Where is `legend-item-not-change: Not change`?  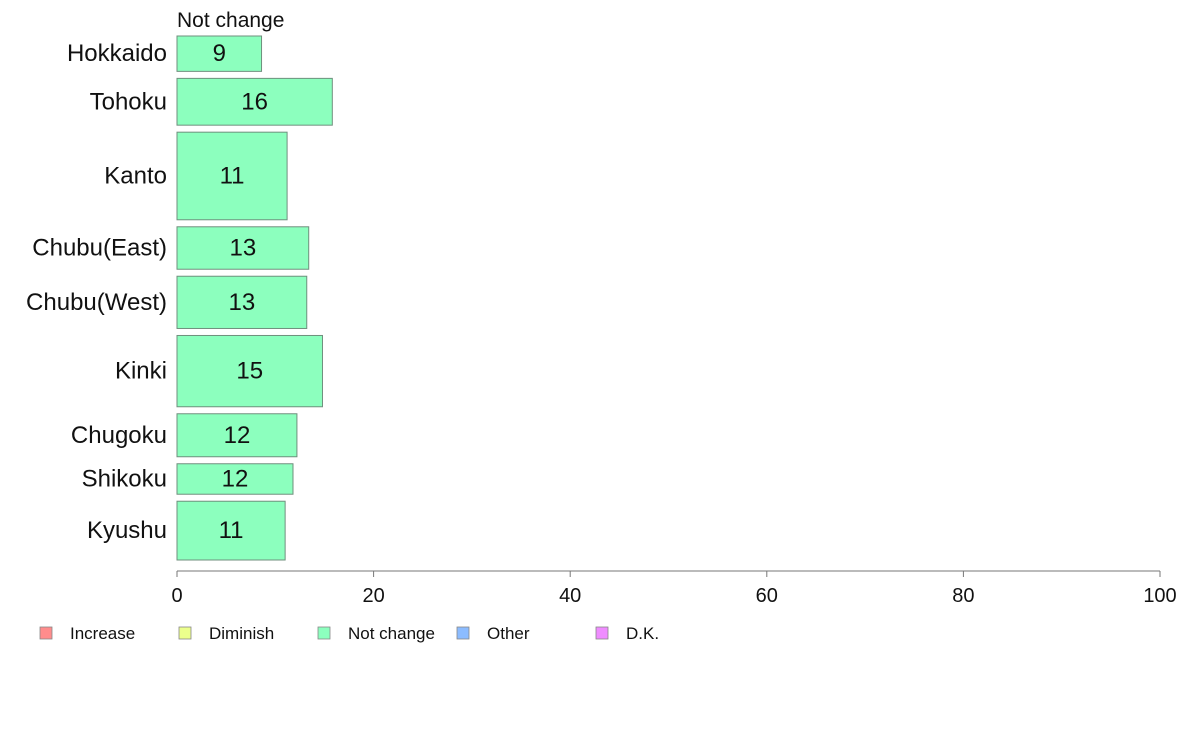 legend-item-not-change: Not change is located at coordinates (376, 633).